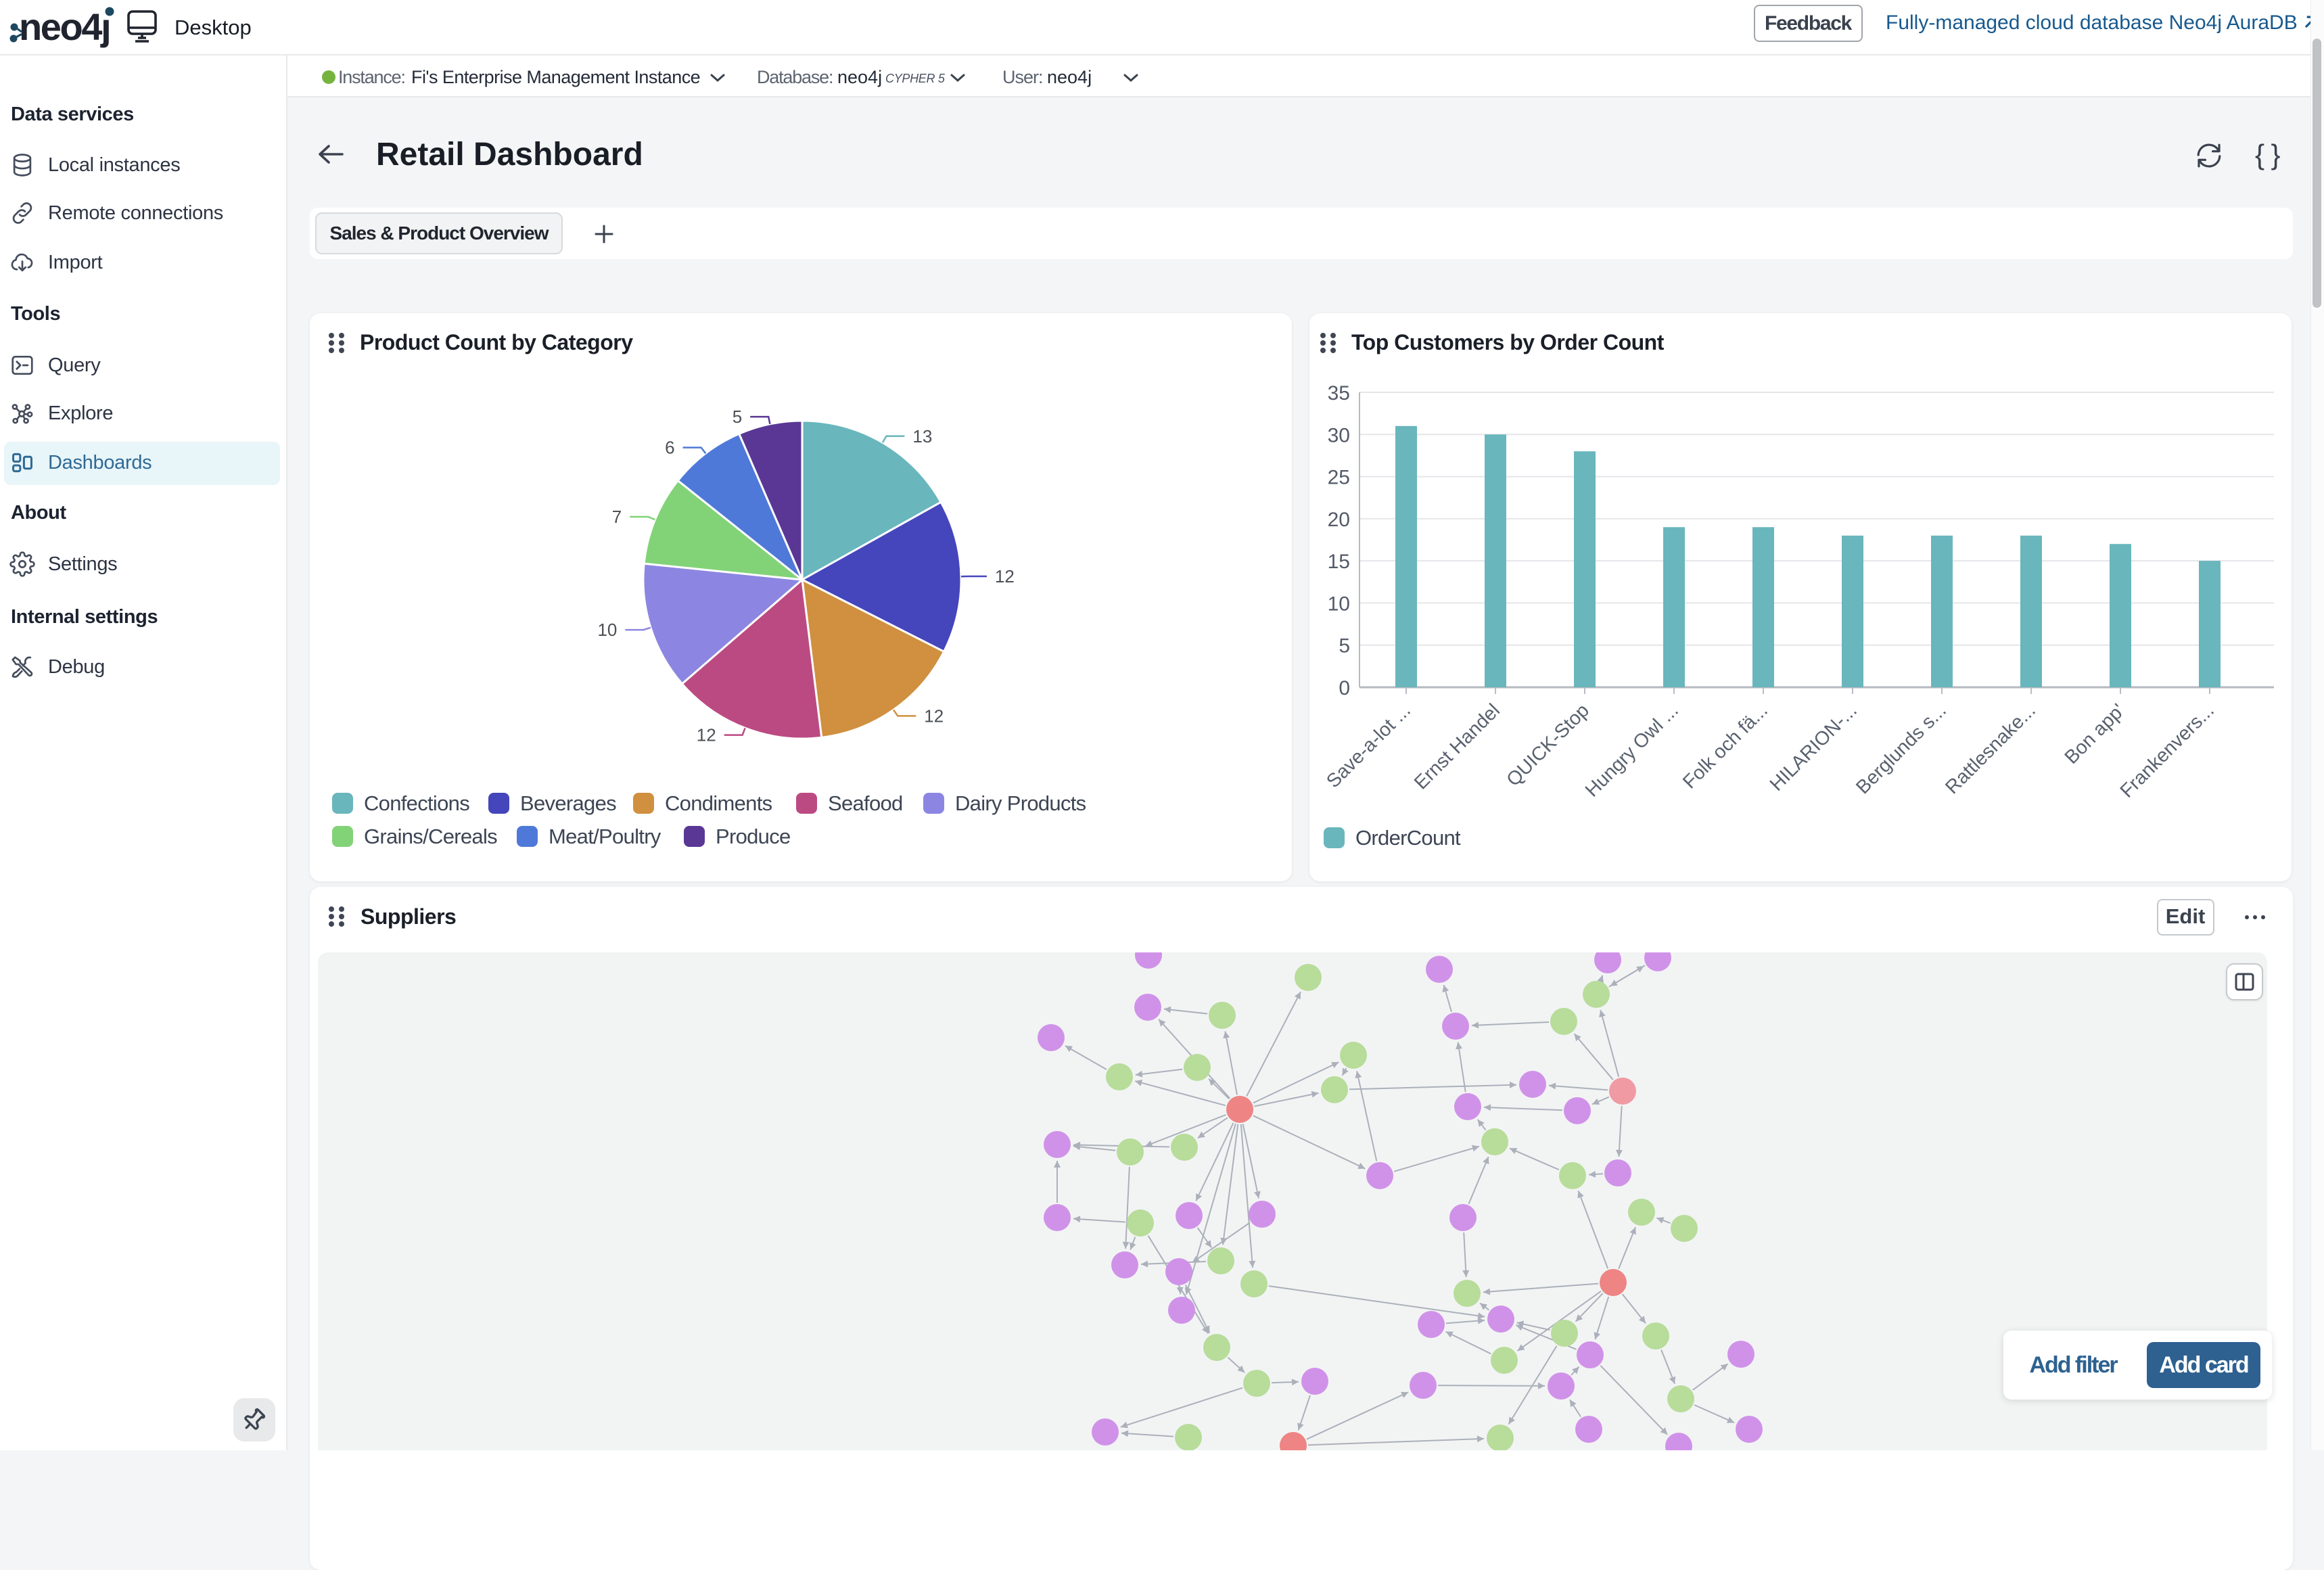 This screenshot has height=1570, width=2324. I want to click on svg-text: 30, so click(1339, 435).